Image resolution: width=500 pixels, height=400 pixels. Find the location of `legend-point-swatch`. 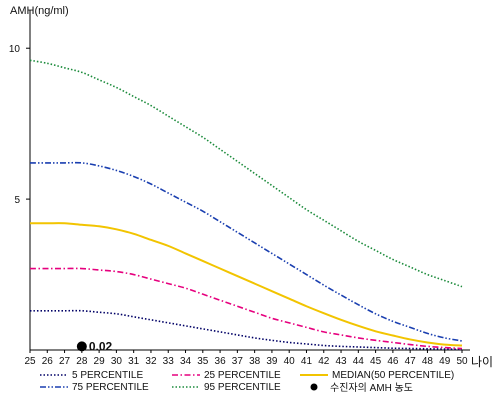

legend-point-swatch is located at coordinates (314, 387).